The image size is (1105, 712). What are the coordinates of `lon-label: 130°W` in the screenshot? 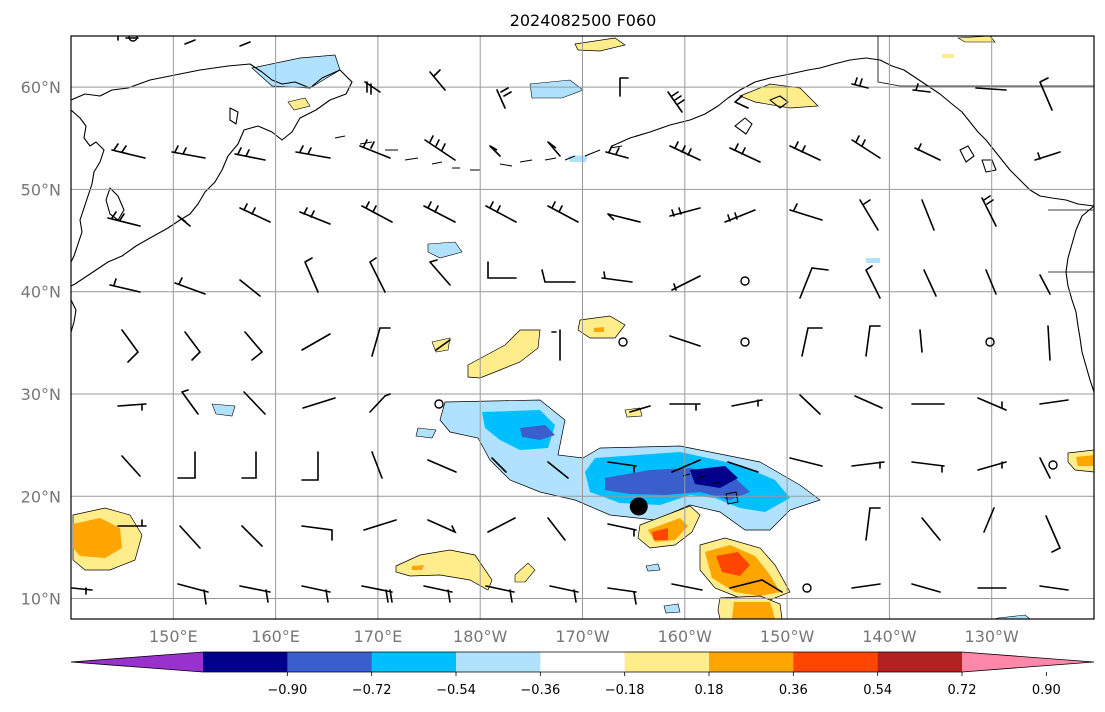 It's located at (992, 636).